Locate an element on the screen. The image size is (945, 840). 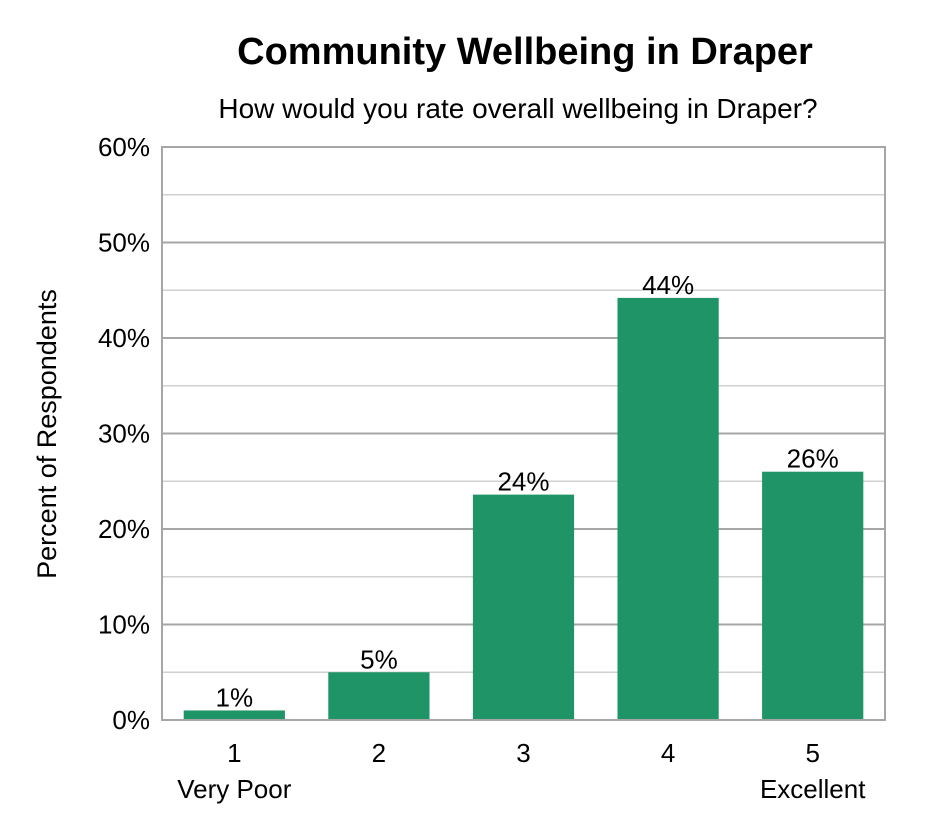
y-tick-label: 30% is located at coordinates (124, 434).